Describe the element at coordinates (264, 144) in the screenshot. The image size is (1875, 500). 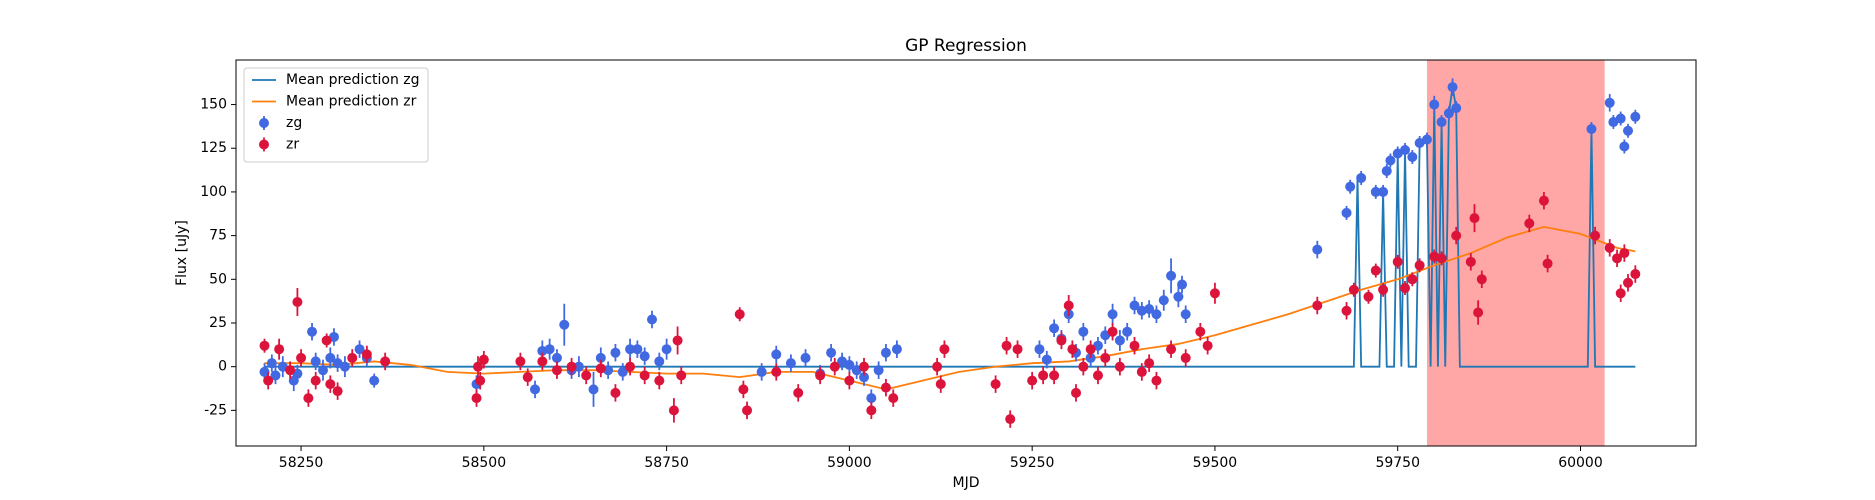
I see `legend-marker` at that location.